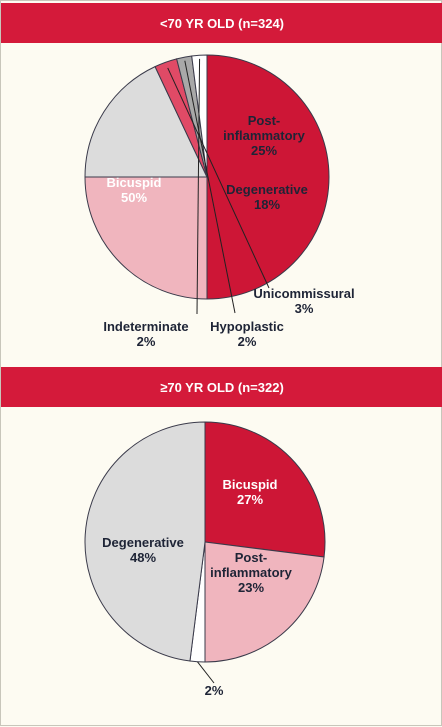 The image size is (442, 727). Describe the element at coordinates (250, 492) in the screenshot. I see `chart2-label-bicuspid: Bicuspid 27%` at that location.